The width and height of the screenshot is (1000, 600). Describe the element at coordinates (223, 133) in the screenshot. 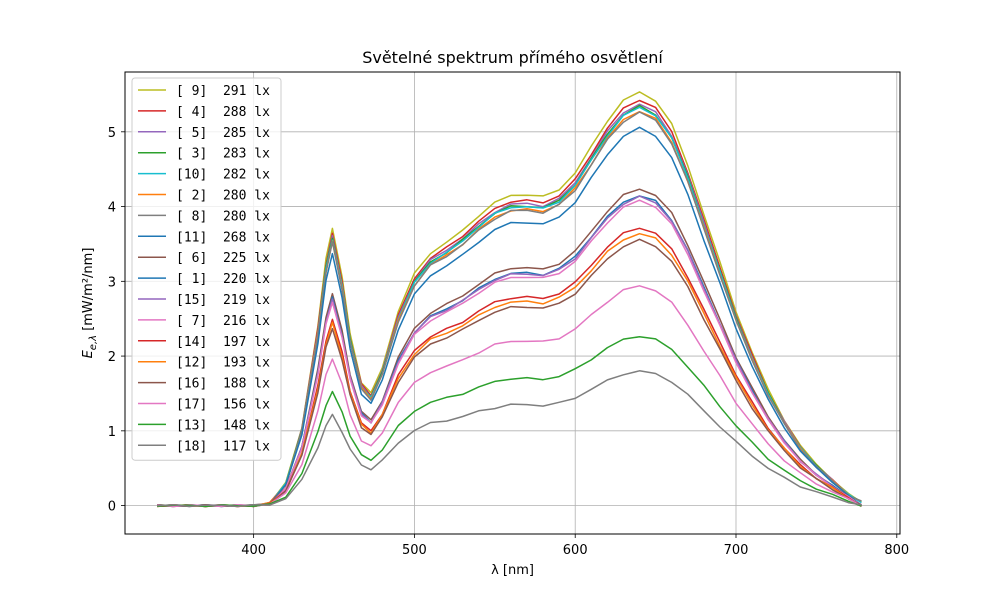

I see `legend-label: [ 5] 285 lx` at that location.